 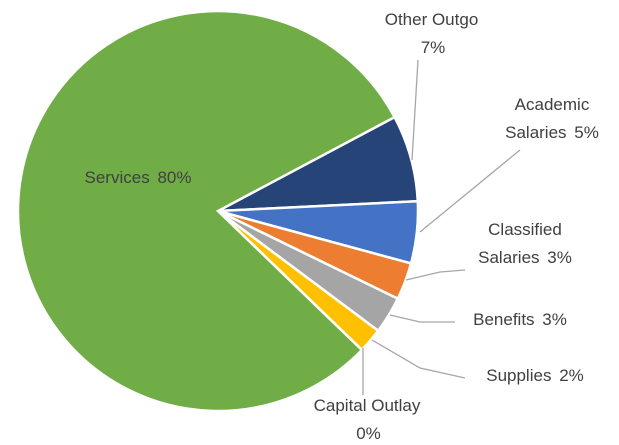 What do you see at coordinates (547, 118) in the screenshot?
I see `category-name: Academic Salaries` at bounding box center [547, 118].